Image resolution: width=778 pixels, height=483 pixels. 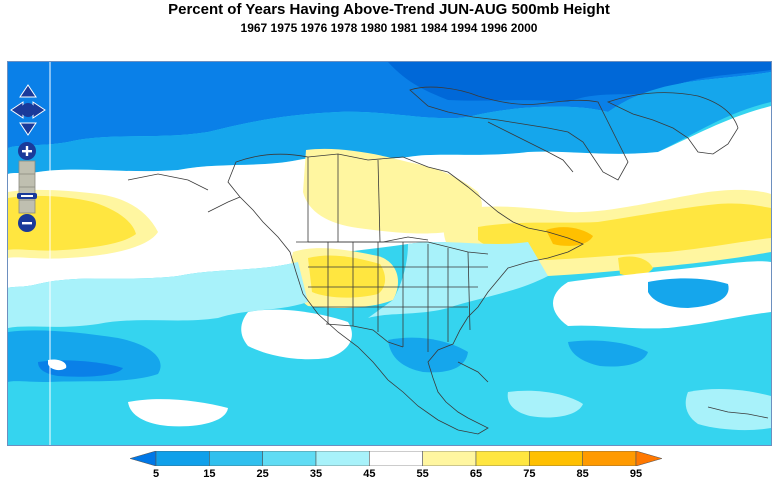 What do you see at coordinates (392, 248) in the screenshot?
I see `us-canada-border` at bounding box center [392, 248].